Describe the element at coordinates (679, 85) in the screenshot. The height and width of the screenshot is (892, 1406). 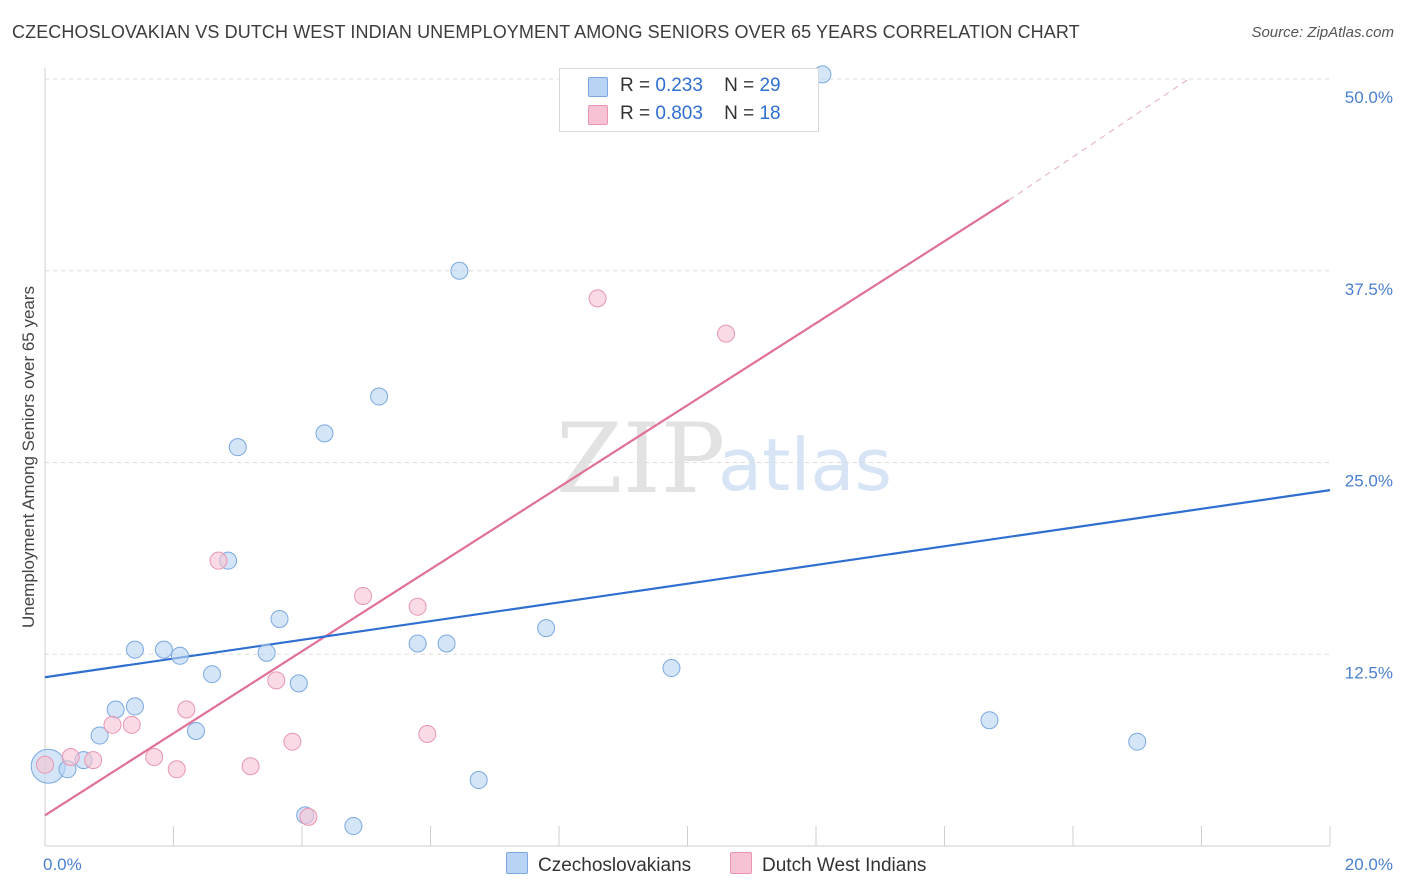
I see `legend-r-value: 0.233` at that location.